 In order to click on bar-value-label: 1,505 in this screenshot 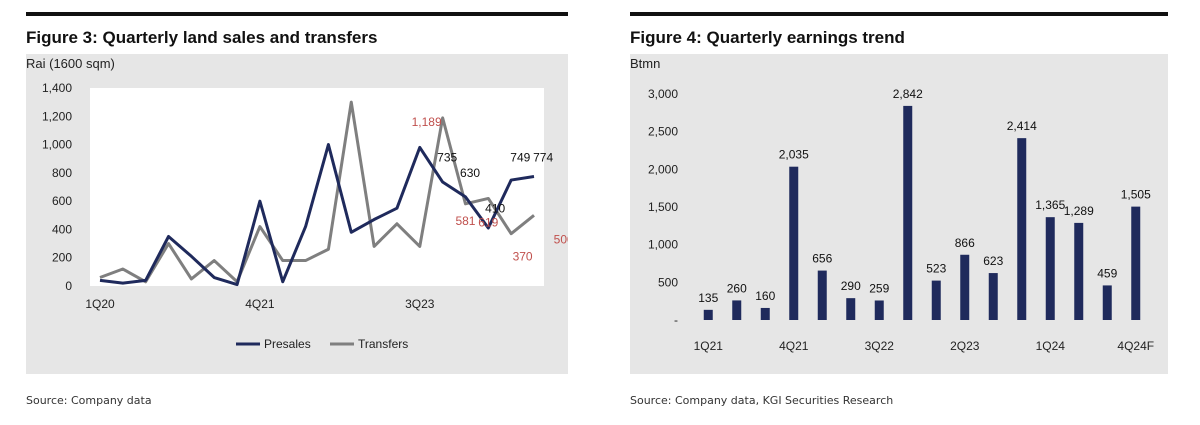, I will do `click(1136, 195)`.